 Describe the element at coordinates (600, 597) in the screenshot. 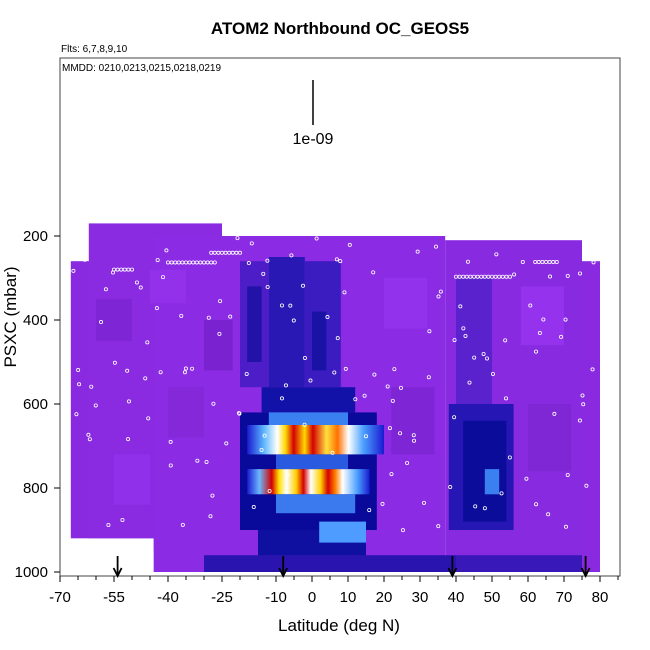

I see `x-tick-label: 80` at that location.